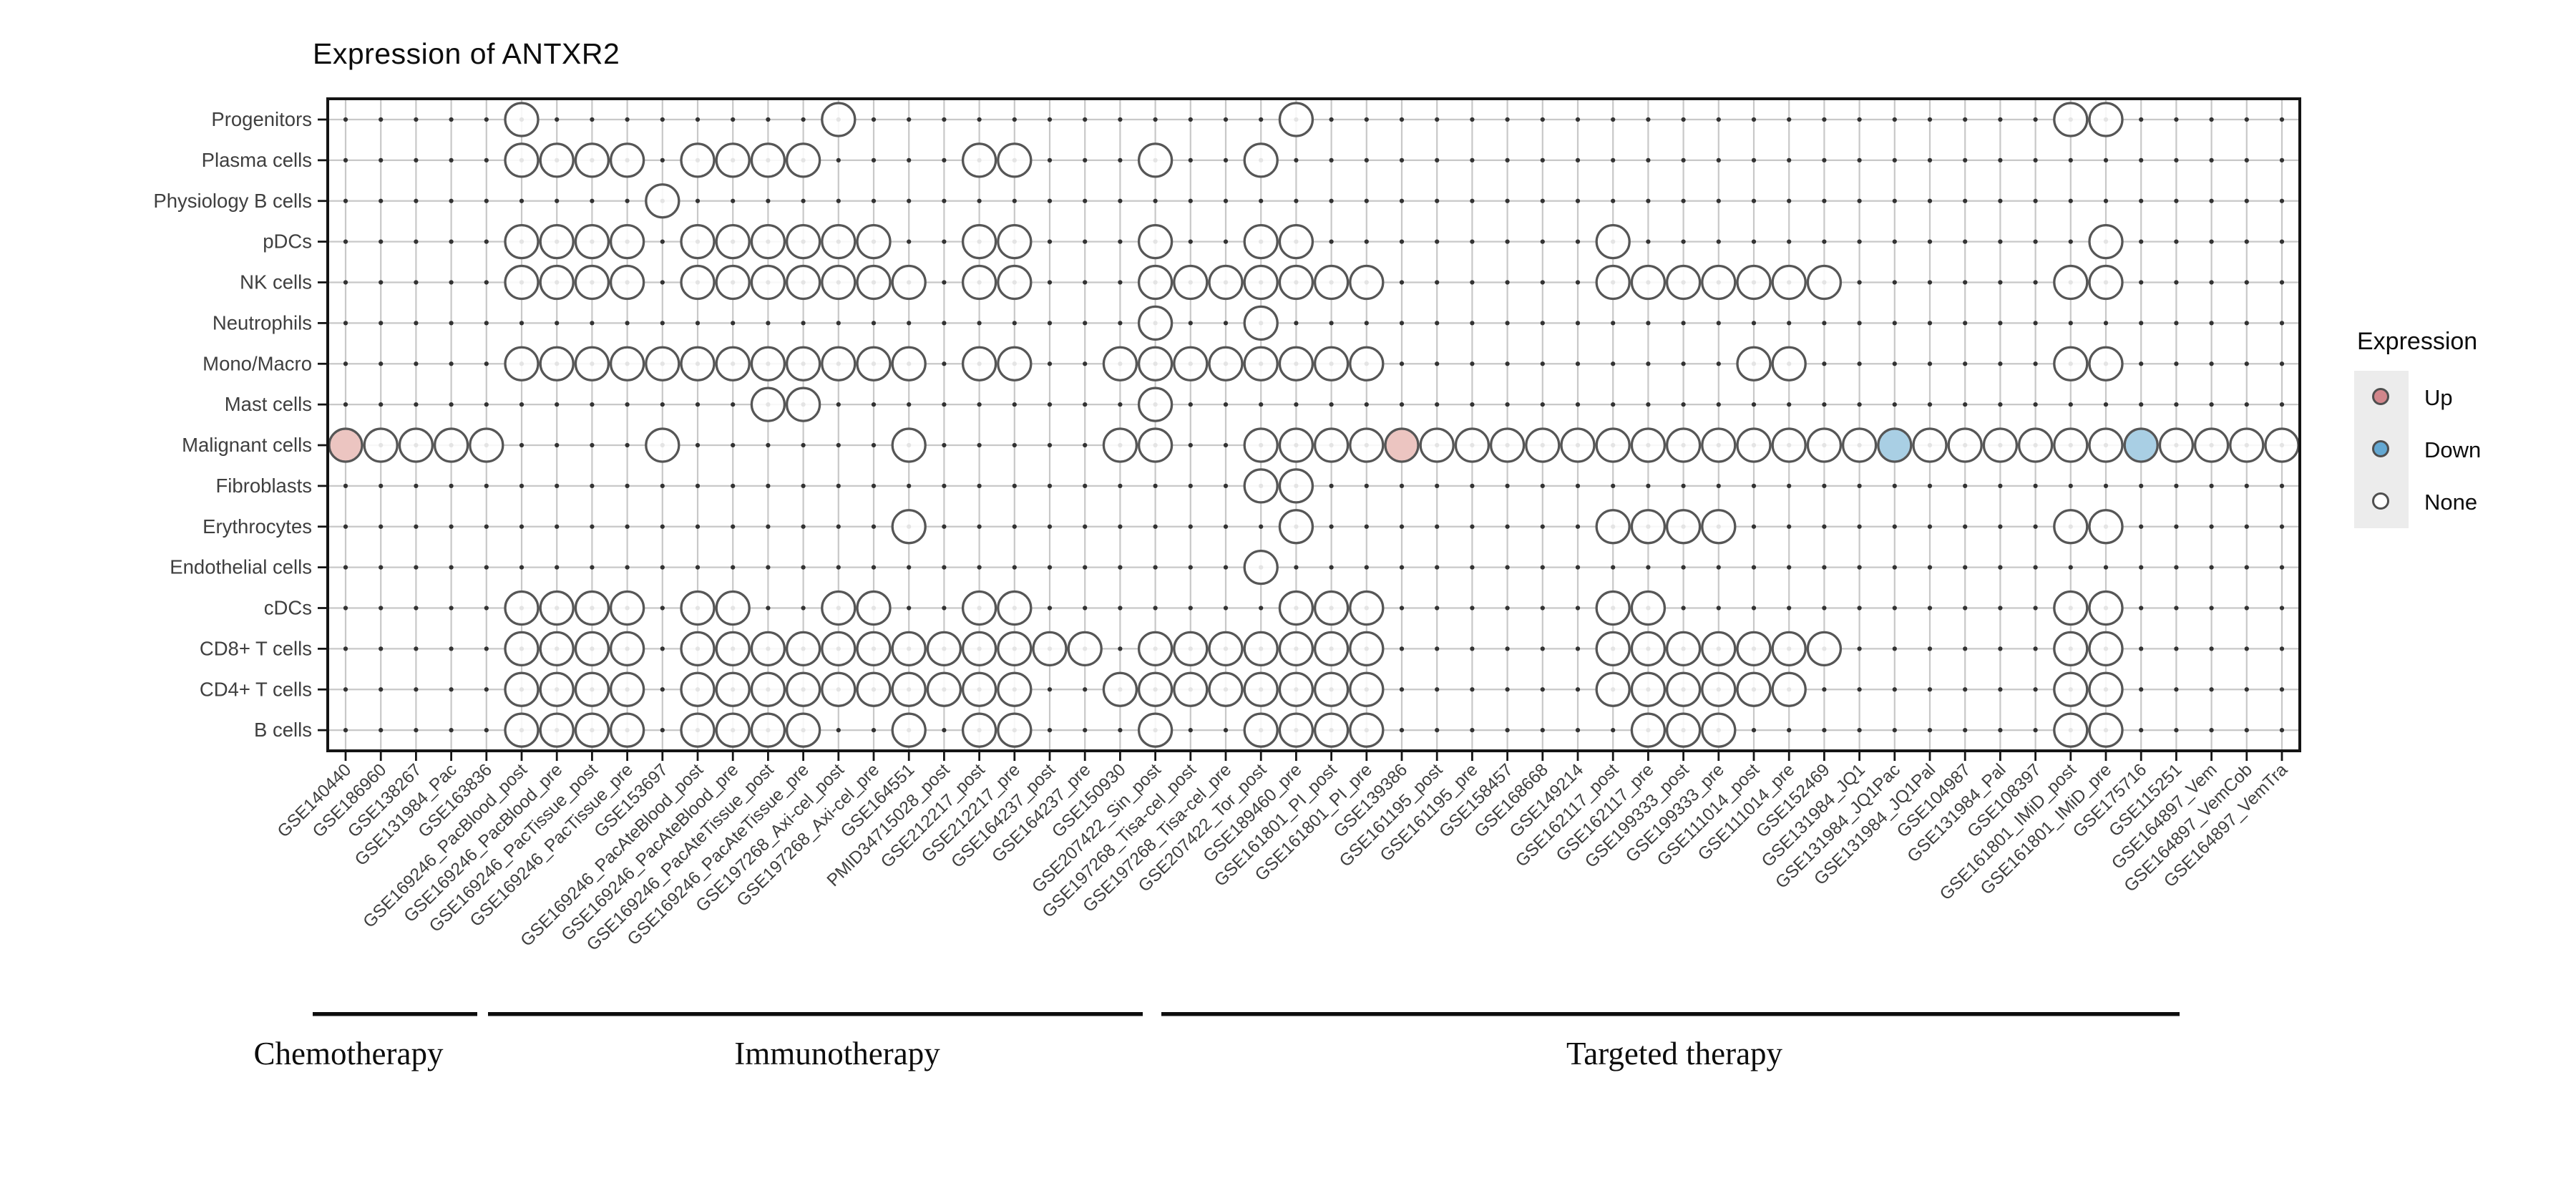  What do you see at coordinates (288, 608) in the screenshot?
I see `y-axis-label: cDCs` at bounding box center [288, 608].